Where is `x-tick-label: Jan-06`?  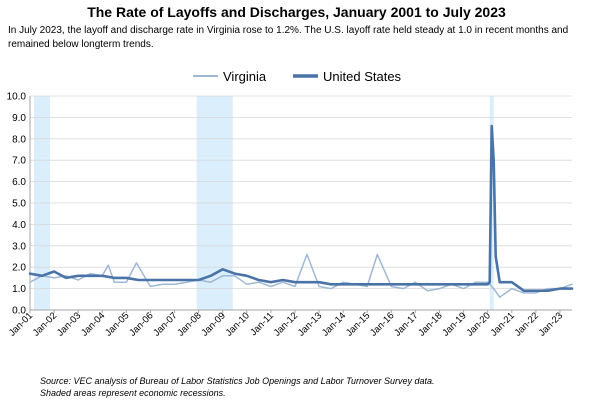 x-tick-label: Jan-06 is located at coordinates (141, 324).